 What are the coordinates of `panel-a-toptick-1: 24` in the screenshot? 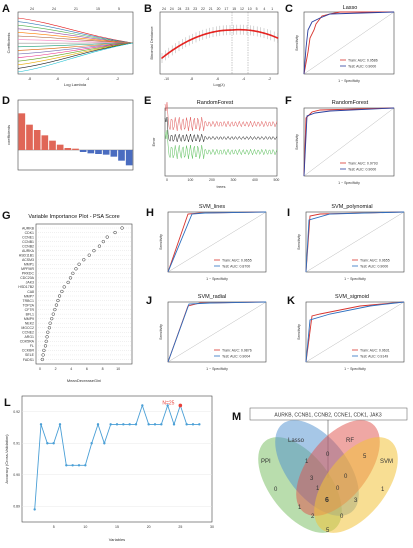 It's located at (54, 9).